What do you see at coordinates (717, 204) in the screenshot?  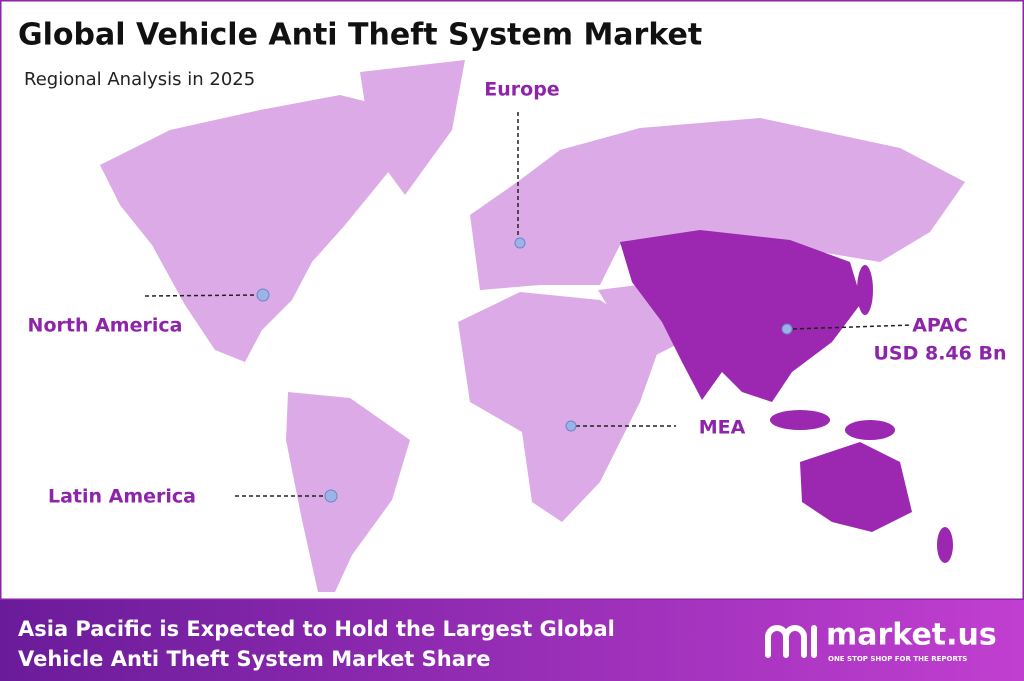 I see `eurasia` at bounding box center [717, 204].